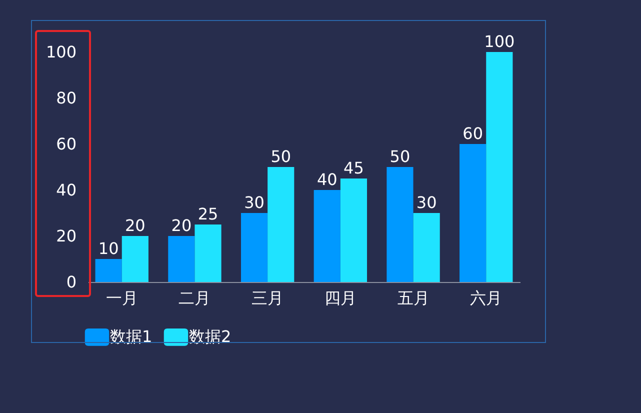 This screenshot has width=641, height=413. Describe the element at coordinates (66, 190) in the screenshot. I see `y-tick-label: 40` at that location.